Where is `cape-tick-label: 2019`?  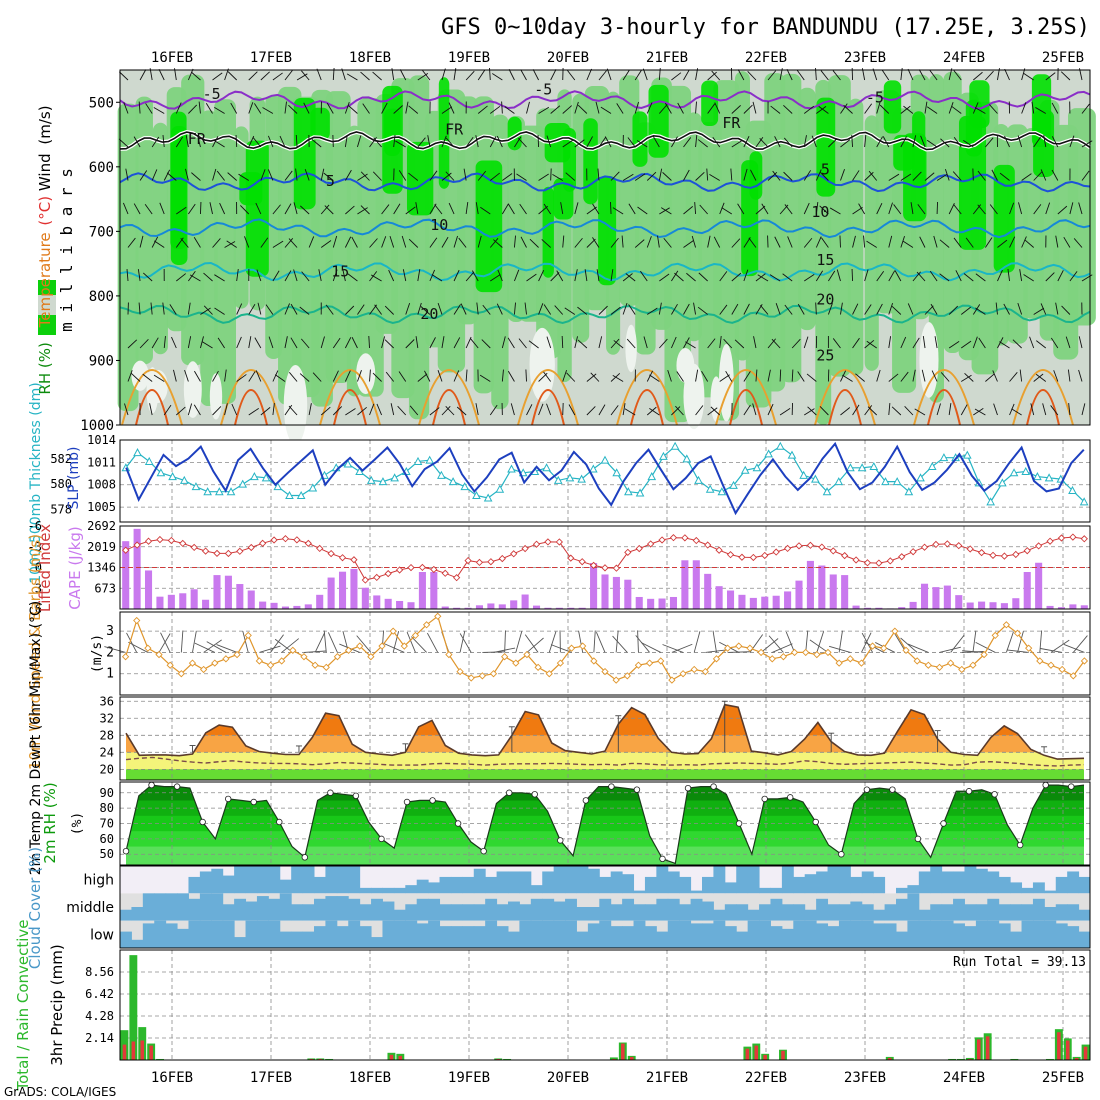 cape-tick-label: 2019 is located at coordinates (101, 547).